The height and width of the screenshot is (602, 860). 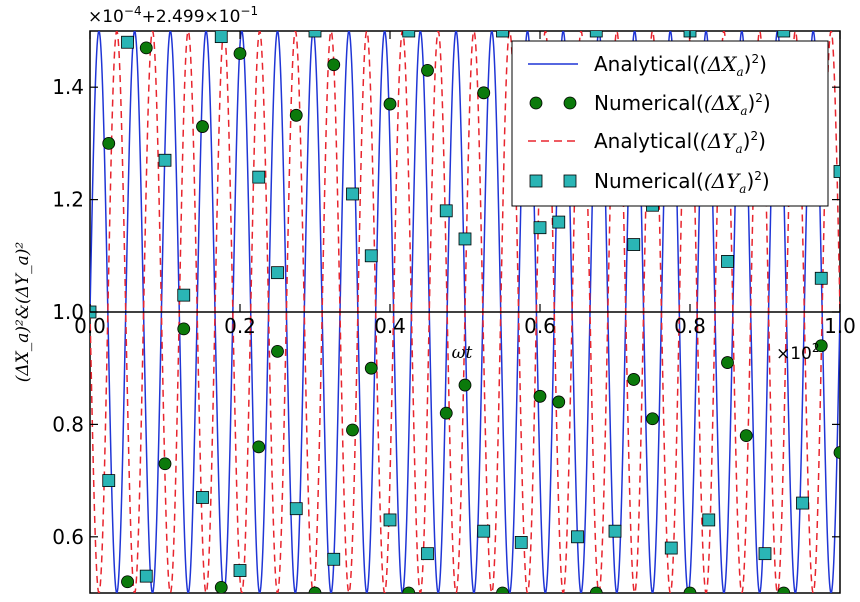 I want to click on y-tick-label: 1.4, so click(x=68, y=87).